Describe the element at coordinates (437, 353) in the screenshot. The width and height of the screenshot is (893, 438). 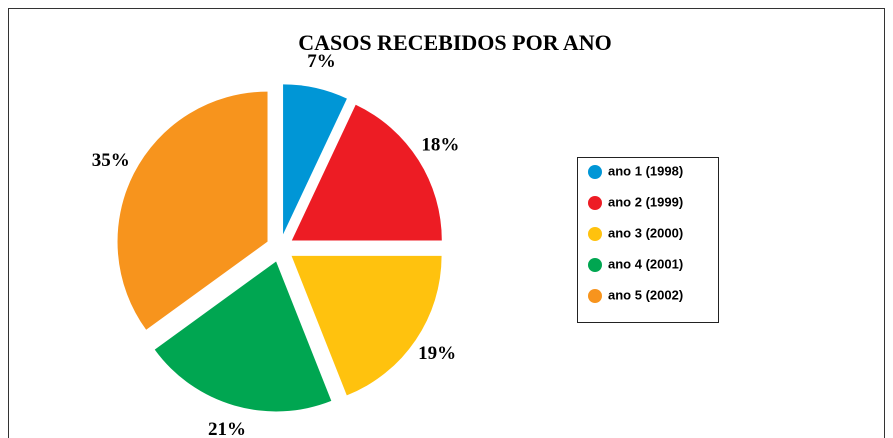
I see `data-label: 19%` at that location.